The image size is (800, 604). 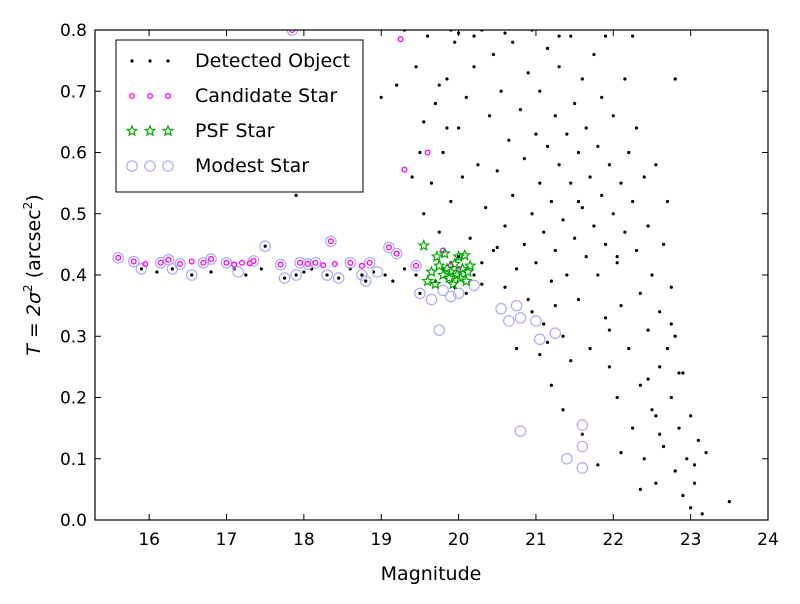 I want to click on x-tick-label: 19, so click(x=381, y=540).